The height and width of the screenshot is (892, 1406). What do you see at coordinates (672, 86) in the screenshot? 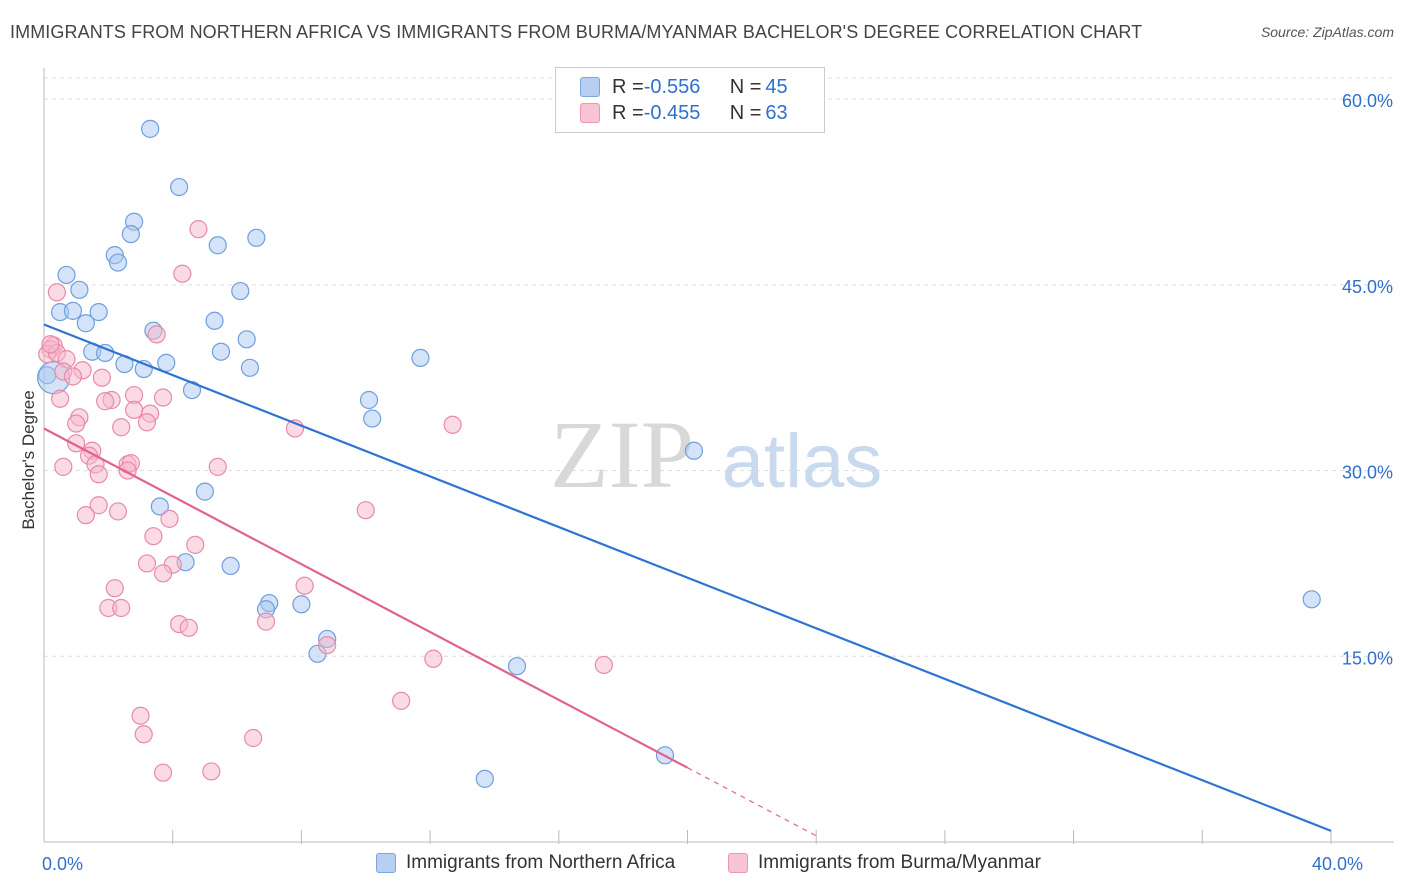
I see `legend-r-value: -0.556` at bounding box center [672, 86].